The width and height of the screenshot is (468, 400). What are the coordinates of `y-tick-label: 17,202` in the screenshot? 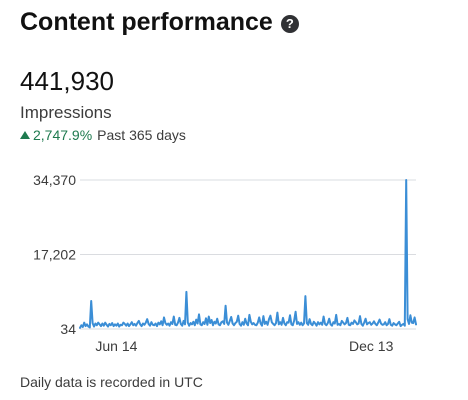 It's located at (54, 255).